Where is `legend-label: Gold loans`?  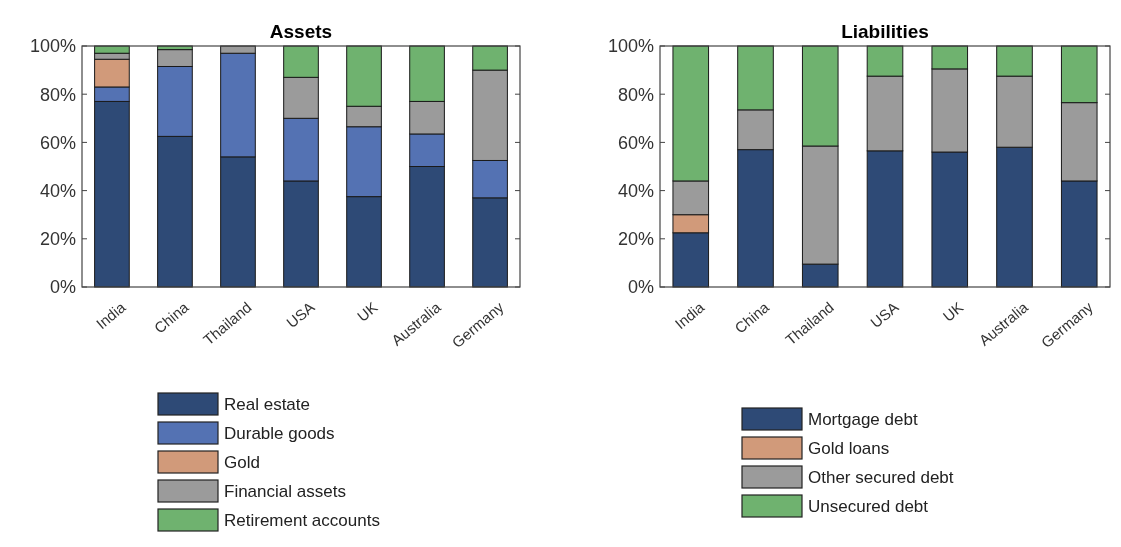 legend-label: Gold loans is located at coordinates (849, 448).